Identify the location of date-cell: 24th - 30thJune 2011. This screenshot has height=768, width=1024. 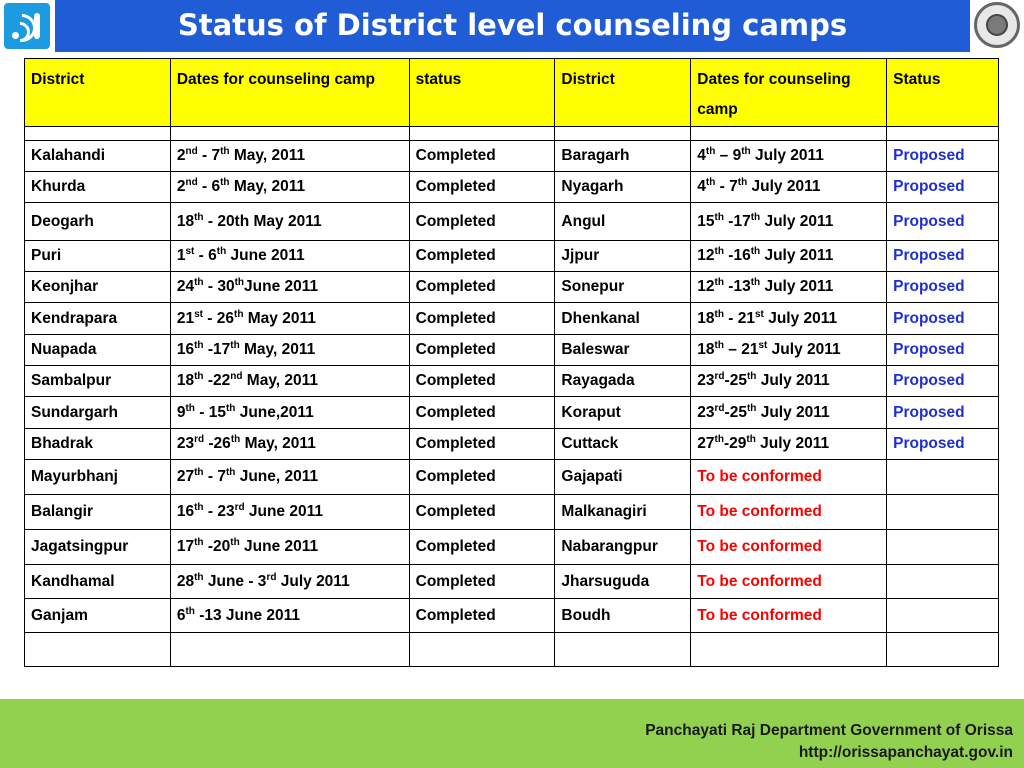
(289, 287).